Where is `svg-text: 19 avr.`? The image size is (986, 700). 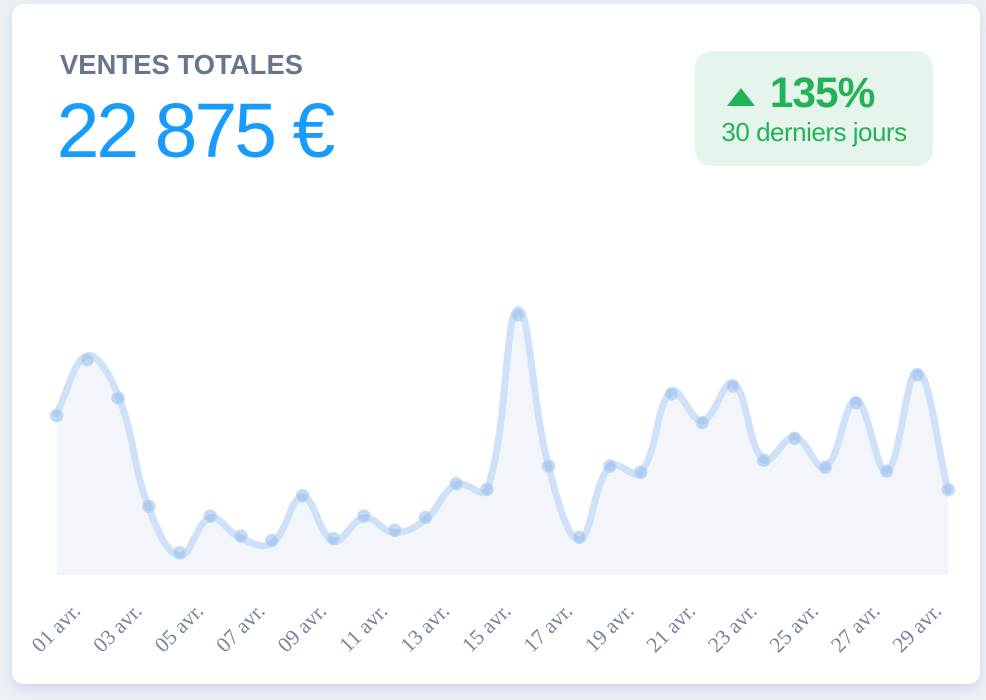 svg-text: 19 avr. is located at coordinates (609, 628).